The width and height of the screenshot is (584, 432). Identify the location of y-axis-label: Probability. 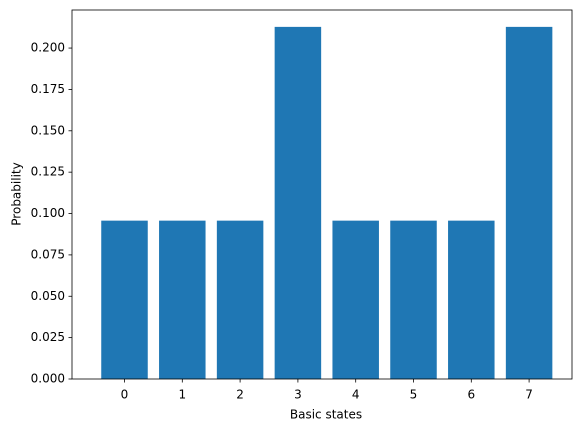
(17, 193).